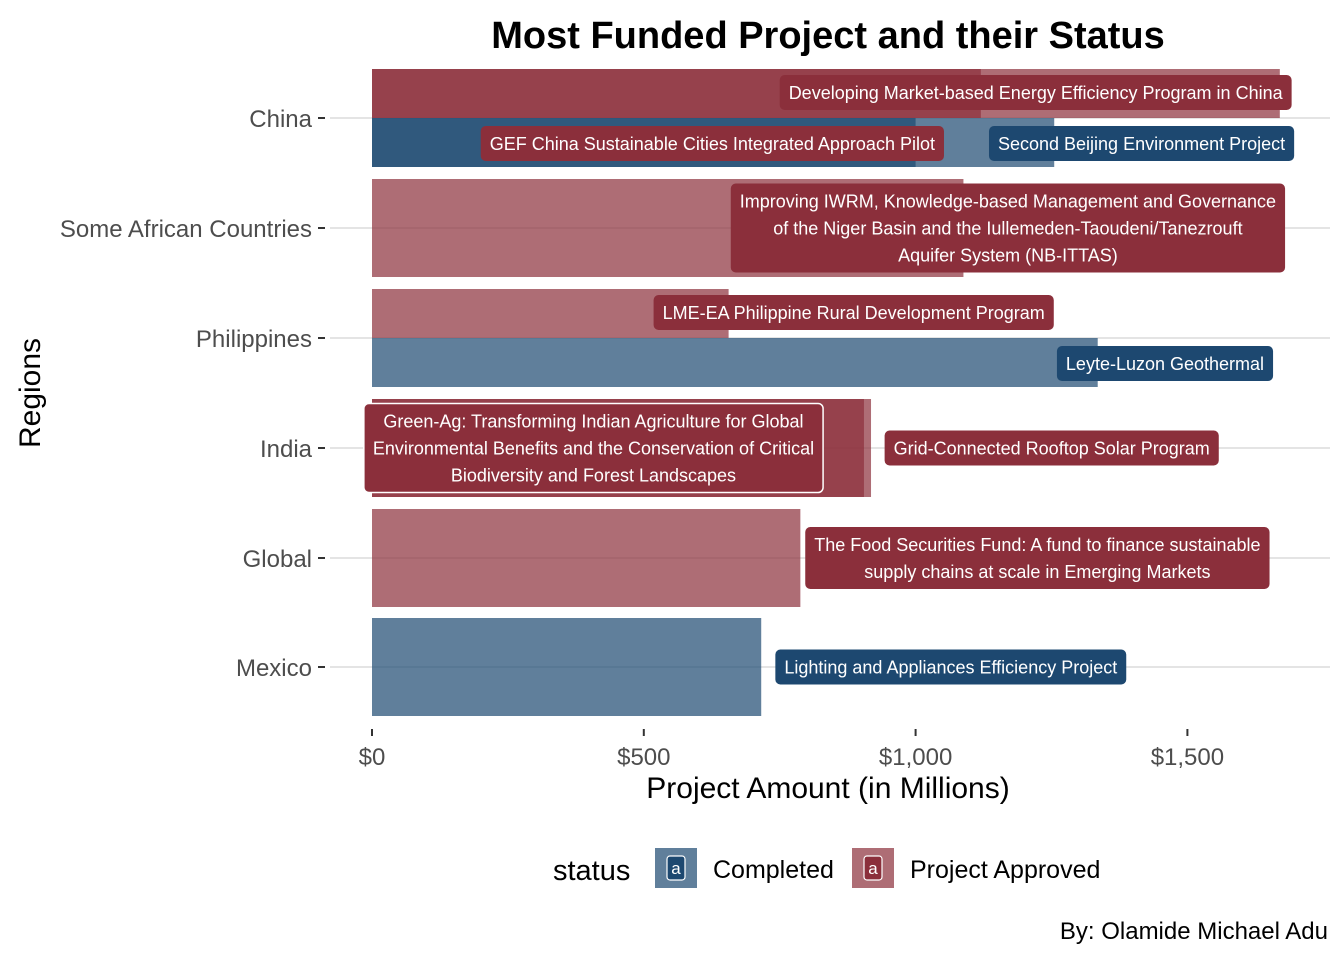  What do you see at coordinates (915, 757) in the screenshot?
I see `x-tick-label: $1,000` at bounding box center [915, 757].